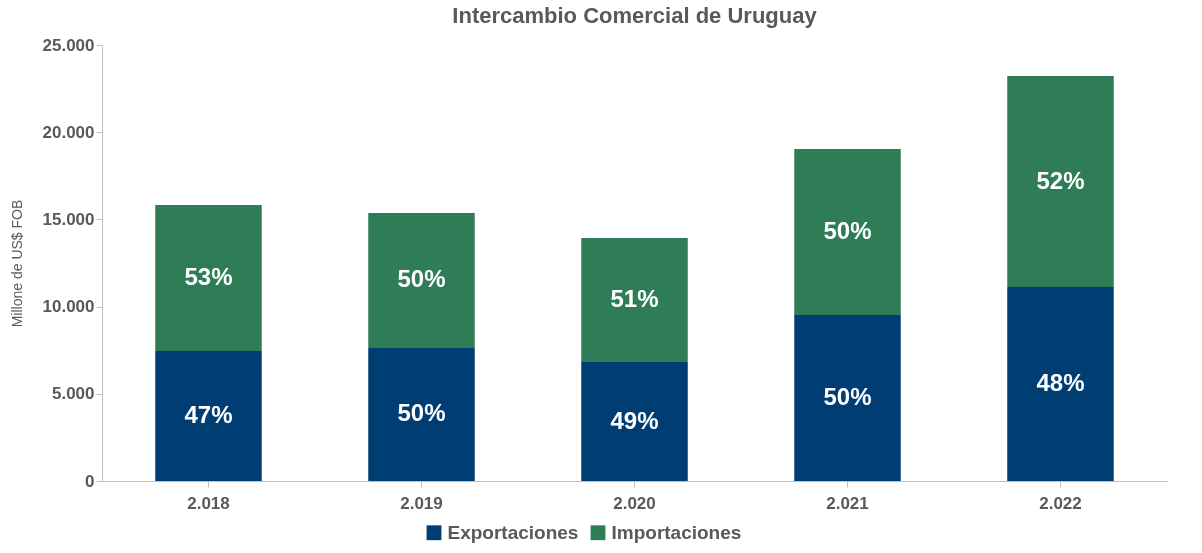 The height and width of the screenshot is (553, 1202). I want to click on annotation: 48%, so click(1060, 383).